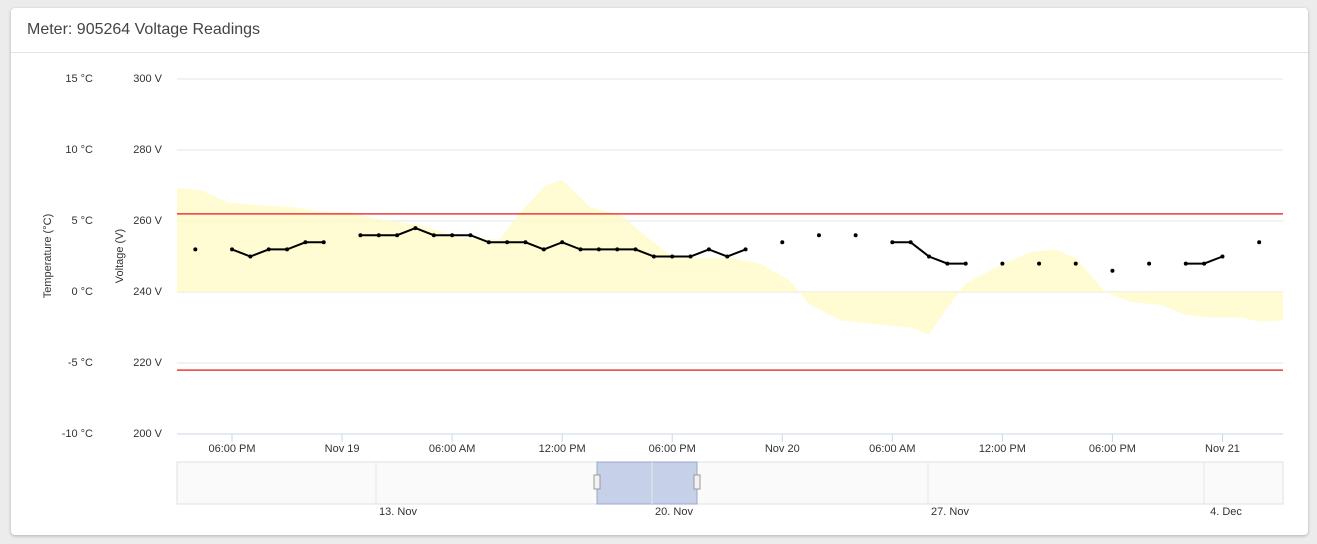  Describe the element at coordinates (1222, 449) in the screenshot. I see `x-tick-label: Nov 21` at that location.